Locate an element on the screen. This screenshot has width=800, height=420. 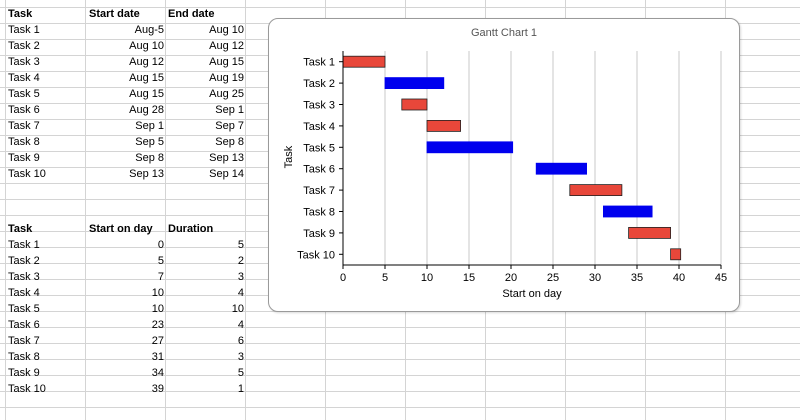
y-tick-label: Task 5 is located at coordinates (319, 148).